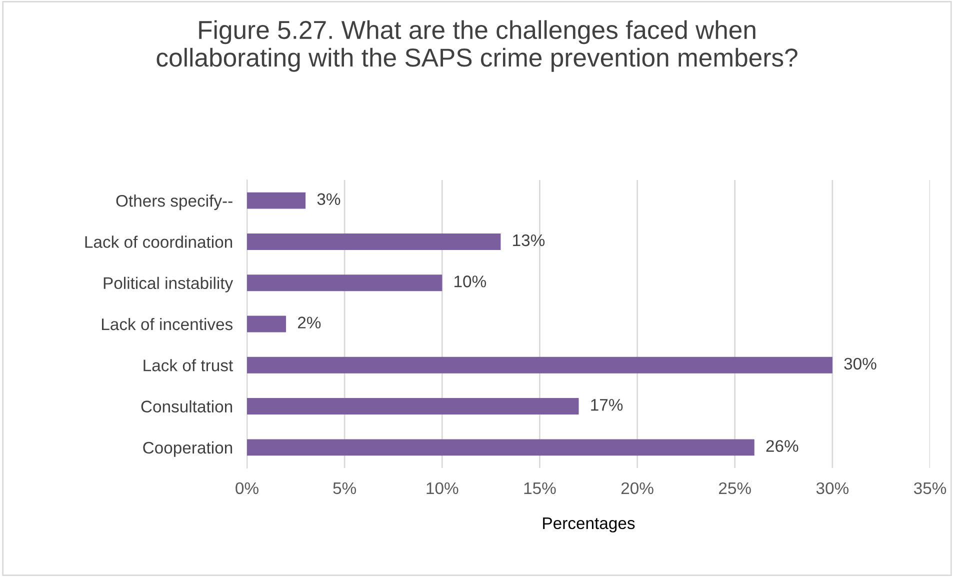  What do you see at coordinates (930, 488) in the screenshot?
I see `x-tick-label: 35%` at bounding box center [930, 488].